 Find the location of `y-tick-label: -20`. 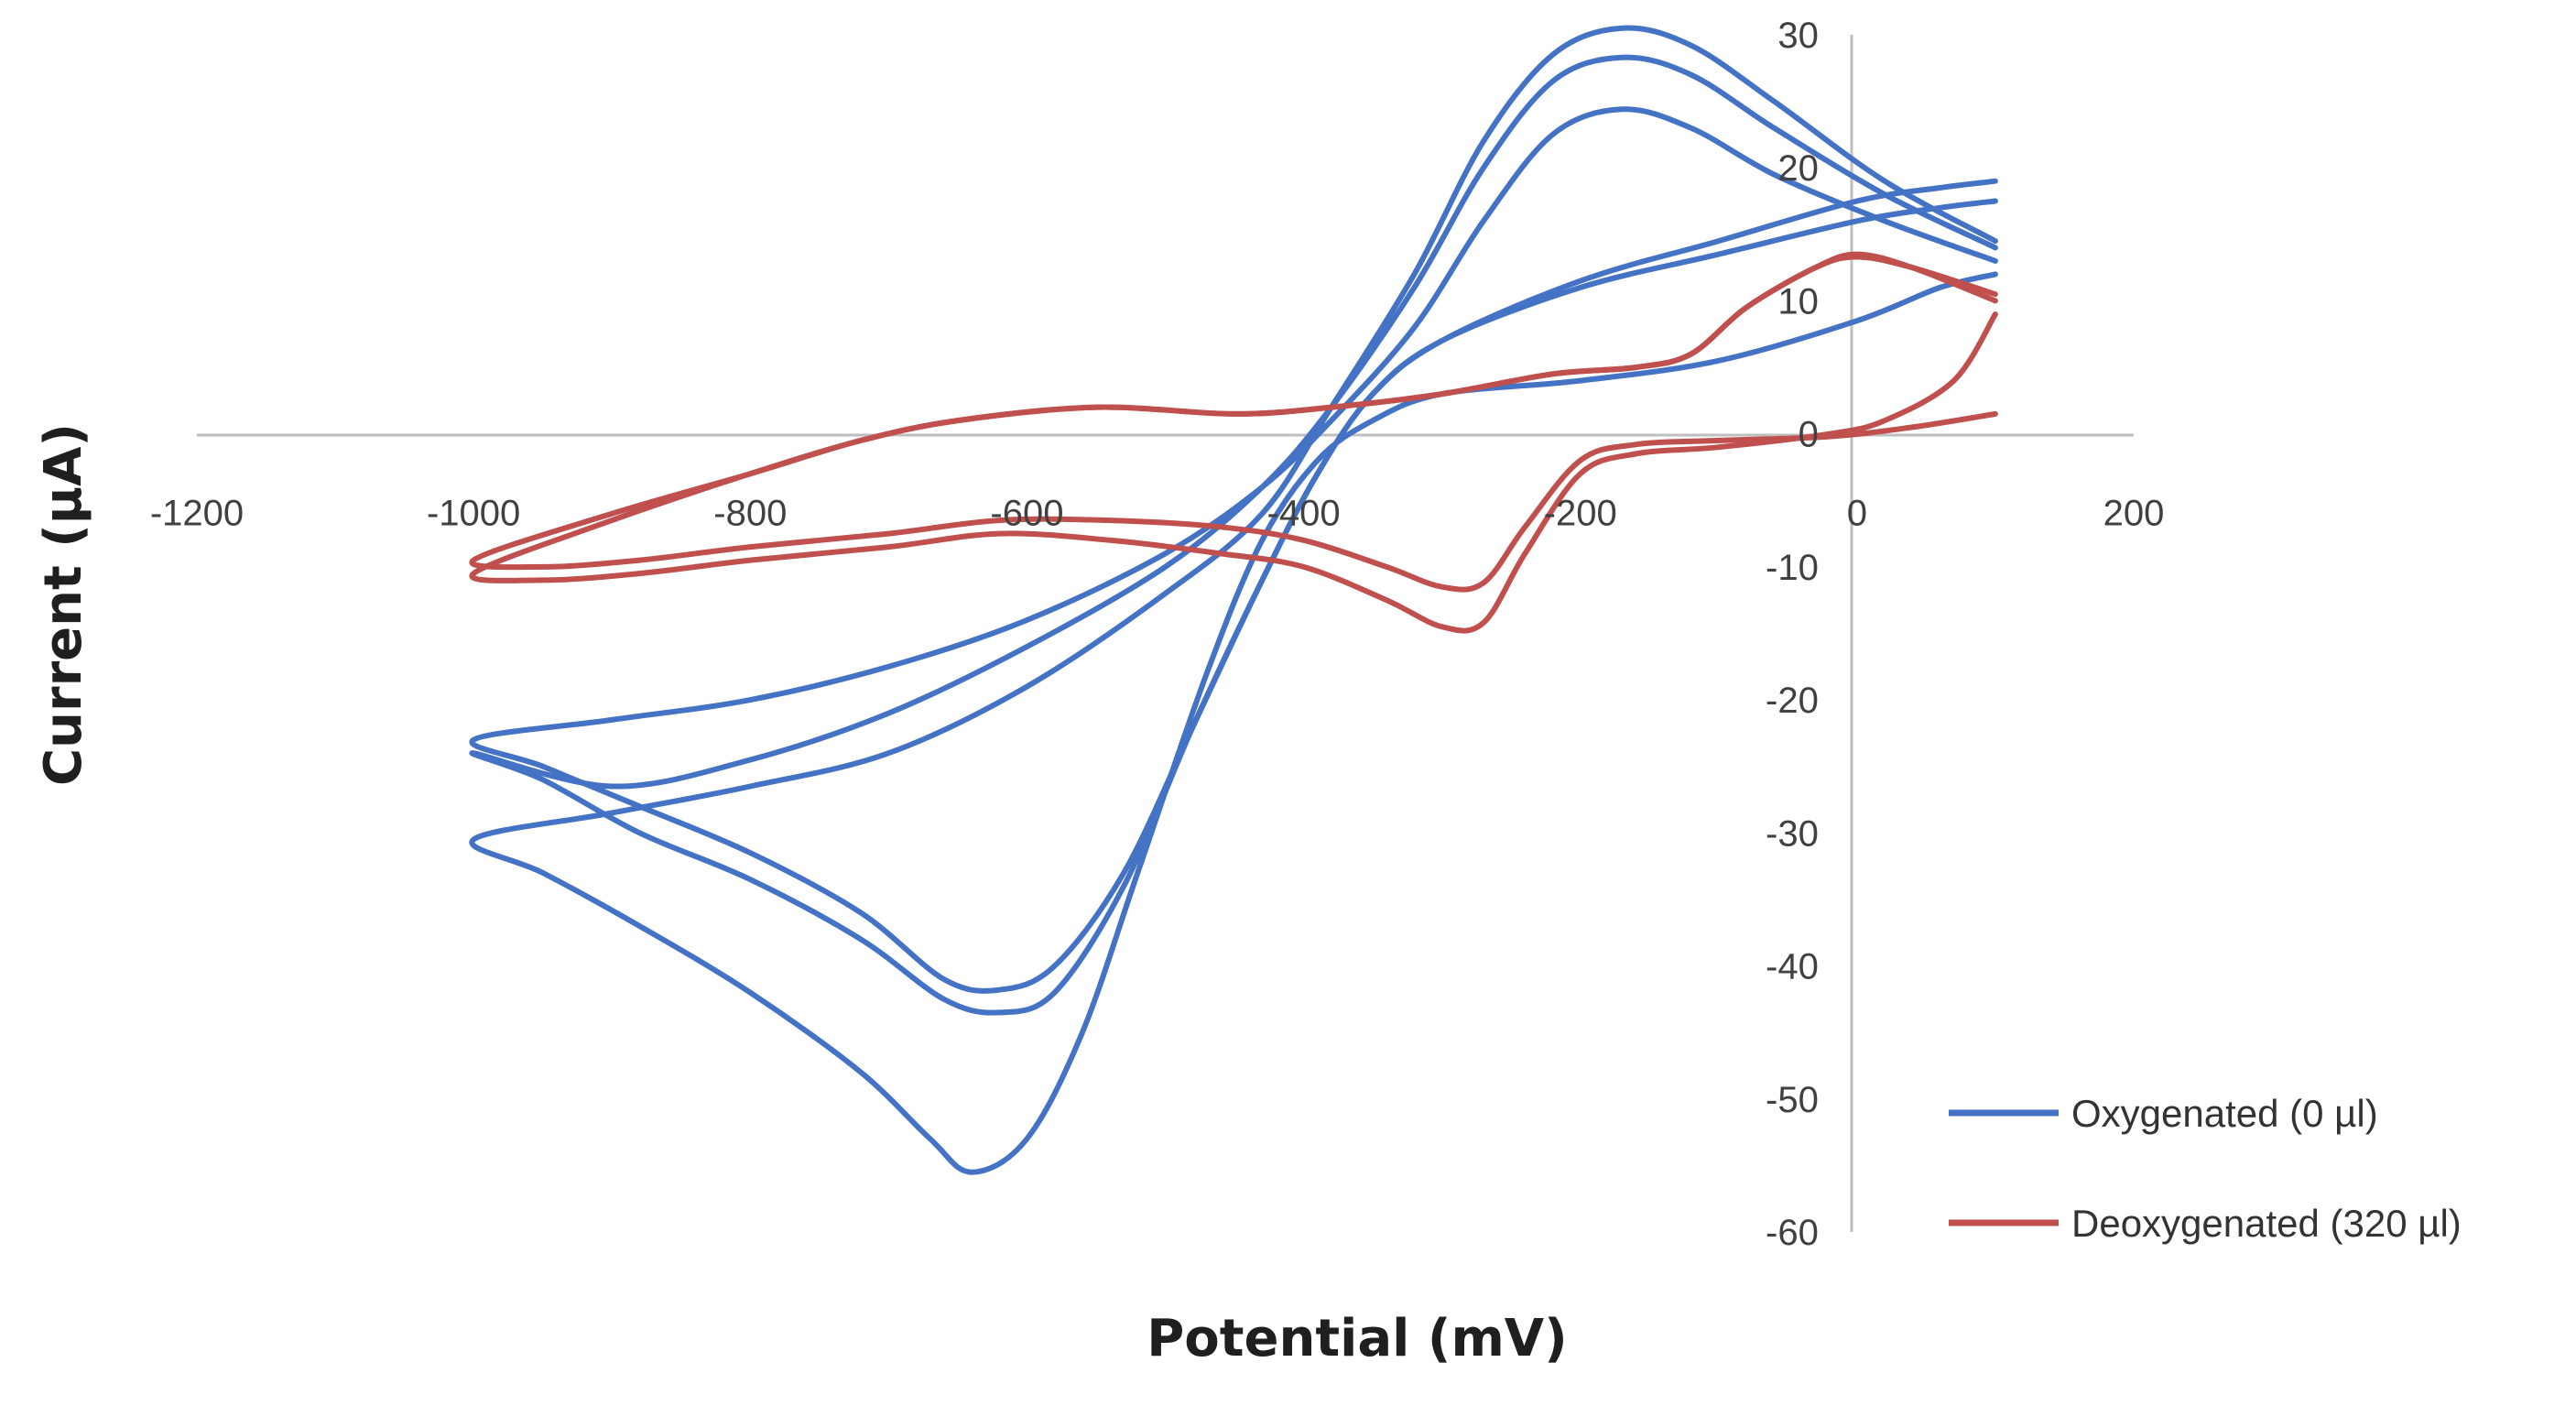

y-tick-label: -20 is located at coordinates (1792, 701).